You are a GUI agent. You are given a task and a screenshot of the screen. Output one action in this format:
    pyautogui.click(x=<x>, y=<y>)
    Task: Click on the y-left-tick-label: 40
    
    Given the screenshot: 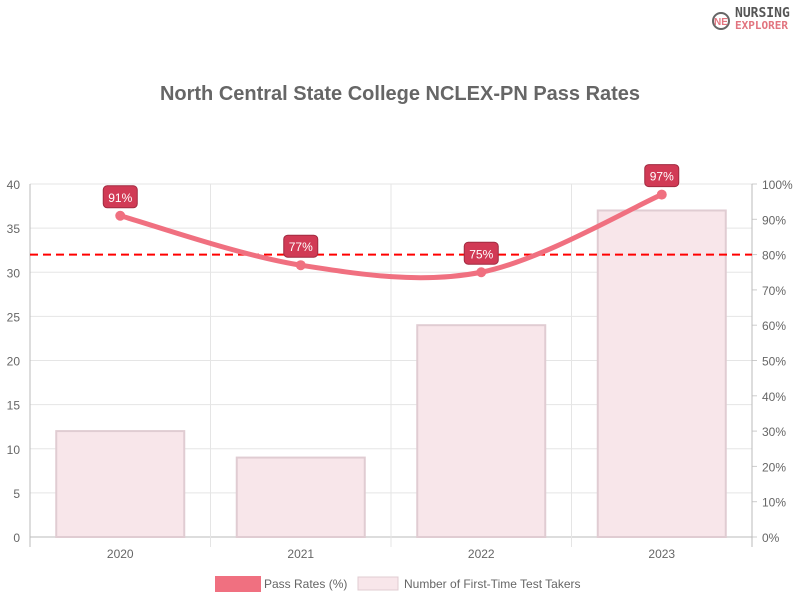 What is the action you would take?
    pyautogui.click(x=14, y=185)
    